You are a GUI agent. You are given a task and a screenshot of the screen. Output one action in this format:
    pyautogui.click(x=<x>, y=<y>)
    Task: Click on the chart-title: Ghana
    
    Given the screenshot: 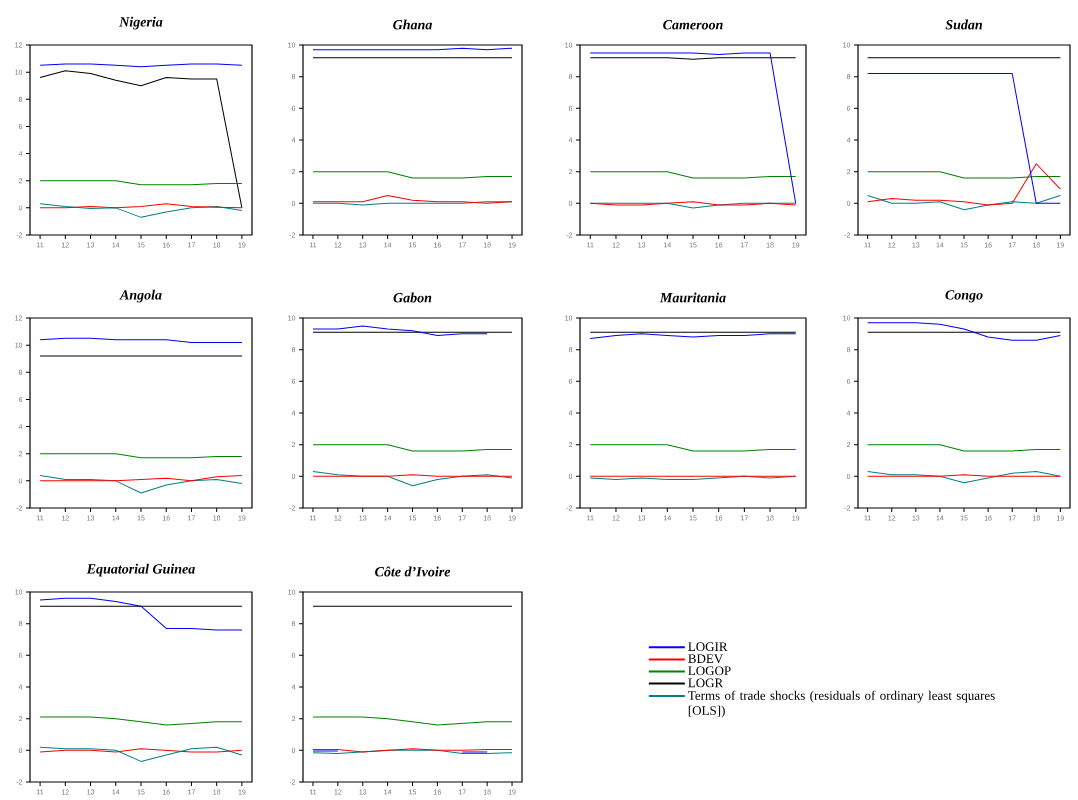 What is the action you would take?
    pyautogui.click(x=412, y=24)
    